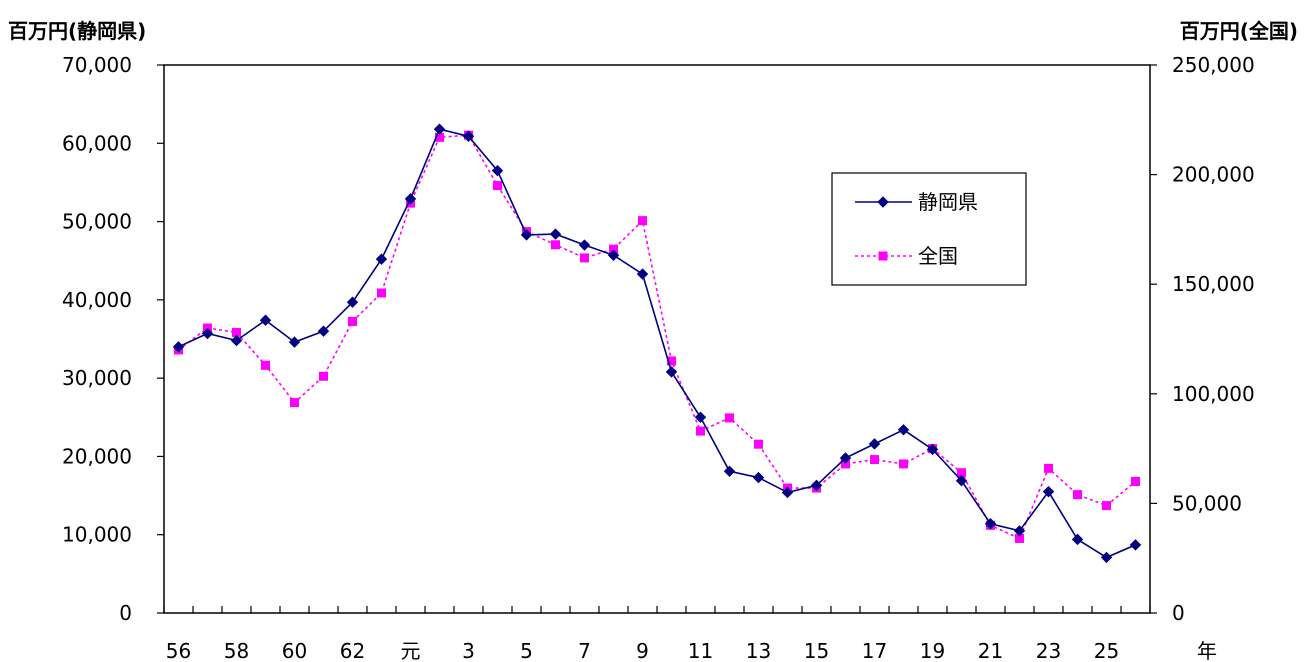 The height and width of the screenshot is (662, 1306). I want to click on right-tick-label: 100,000, so click(1213, 394).